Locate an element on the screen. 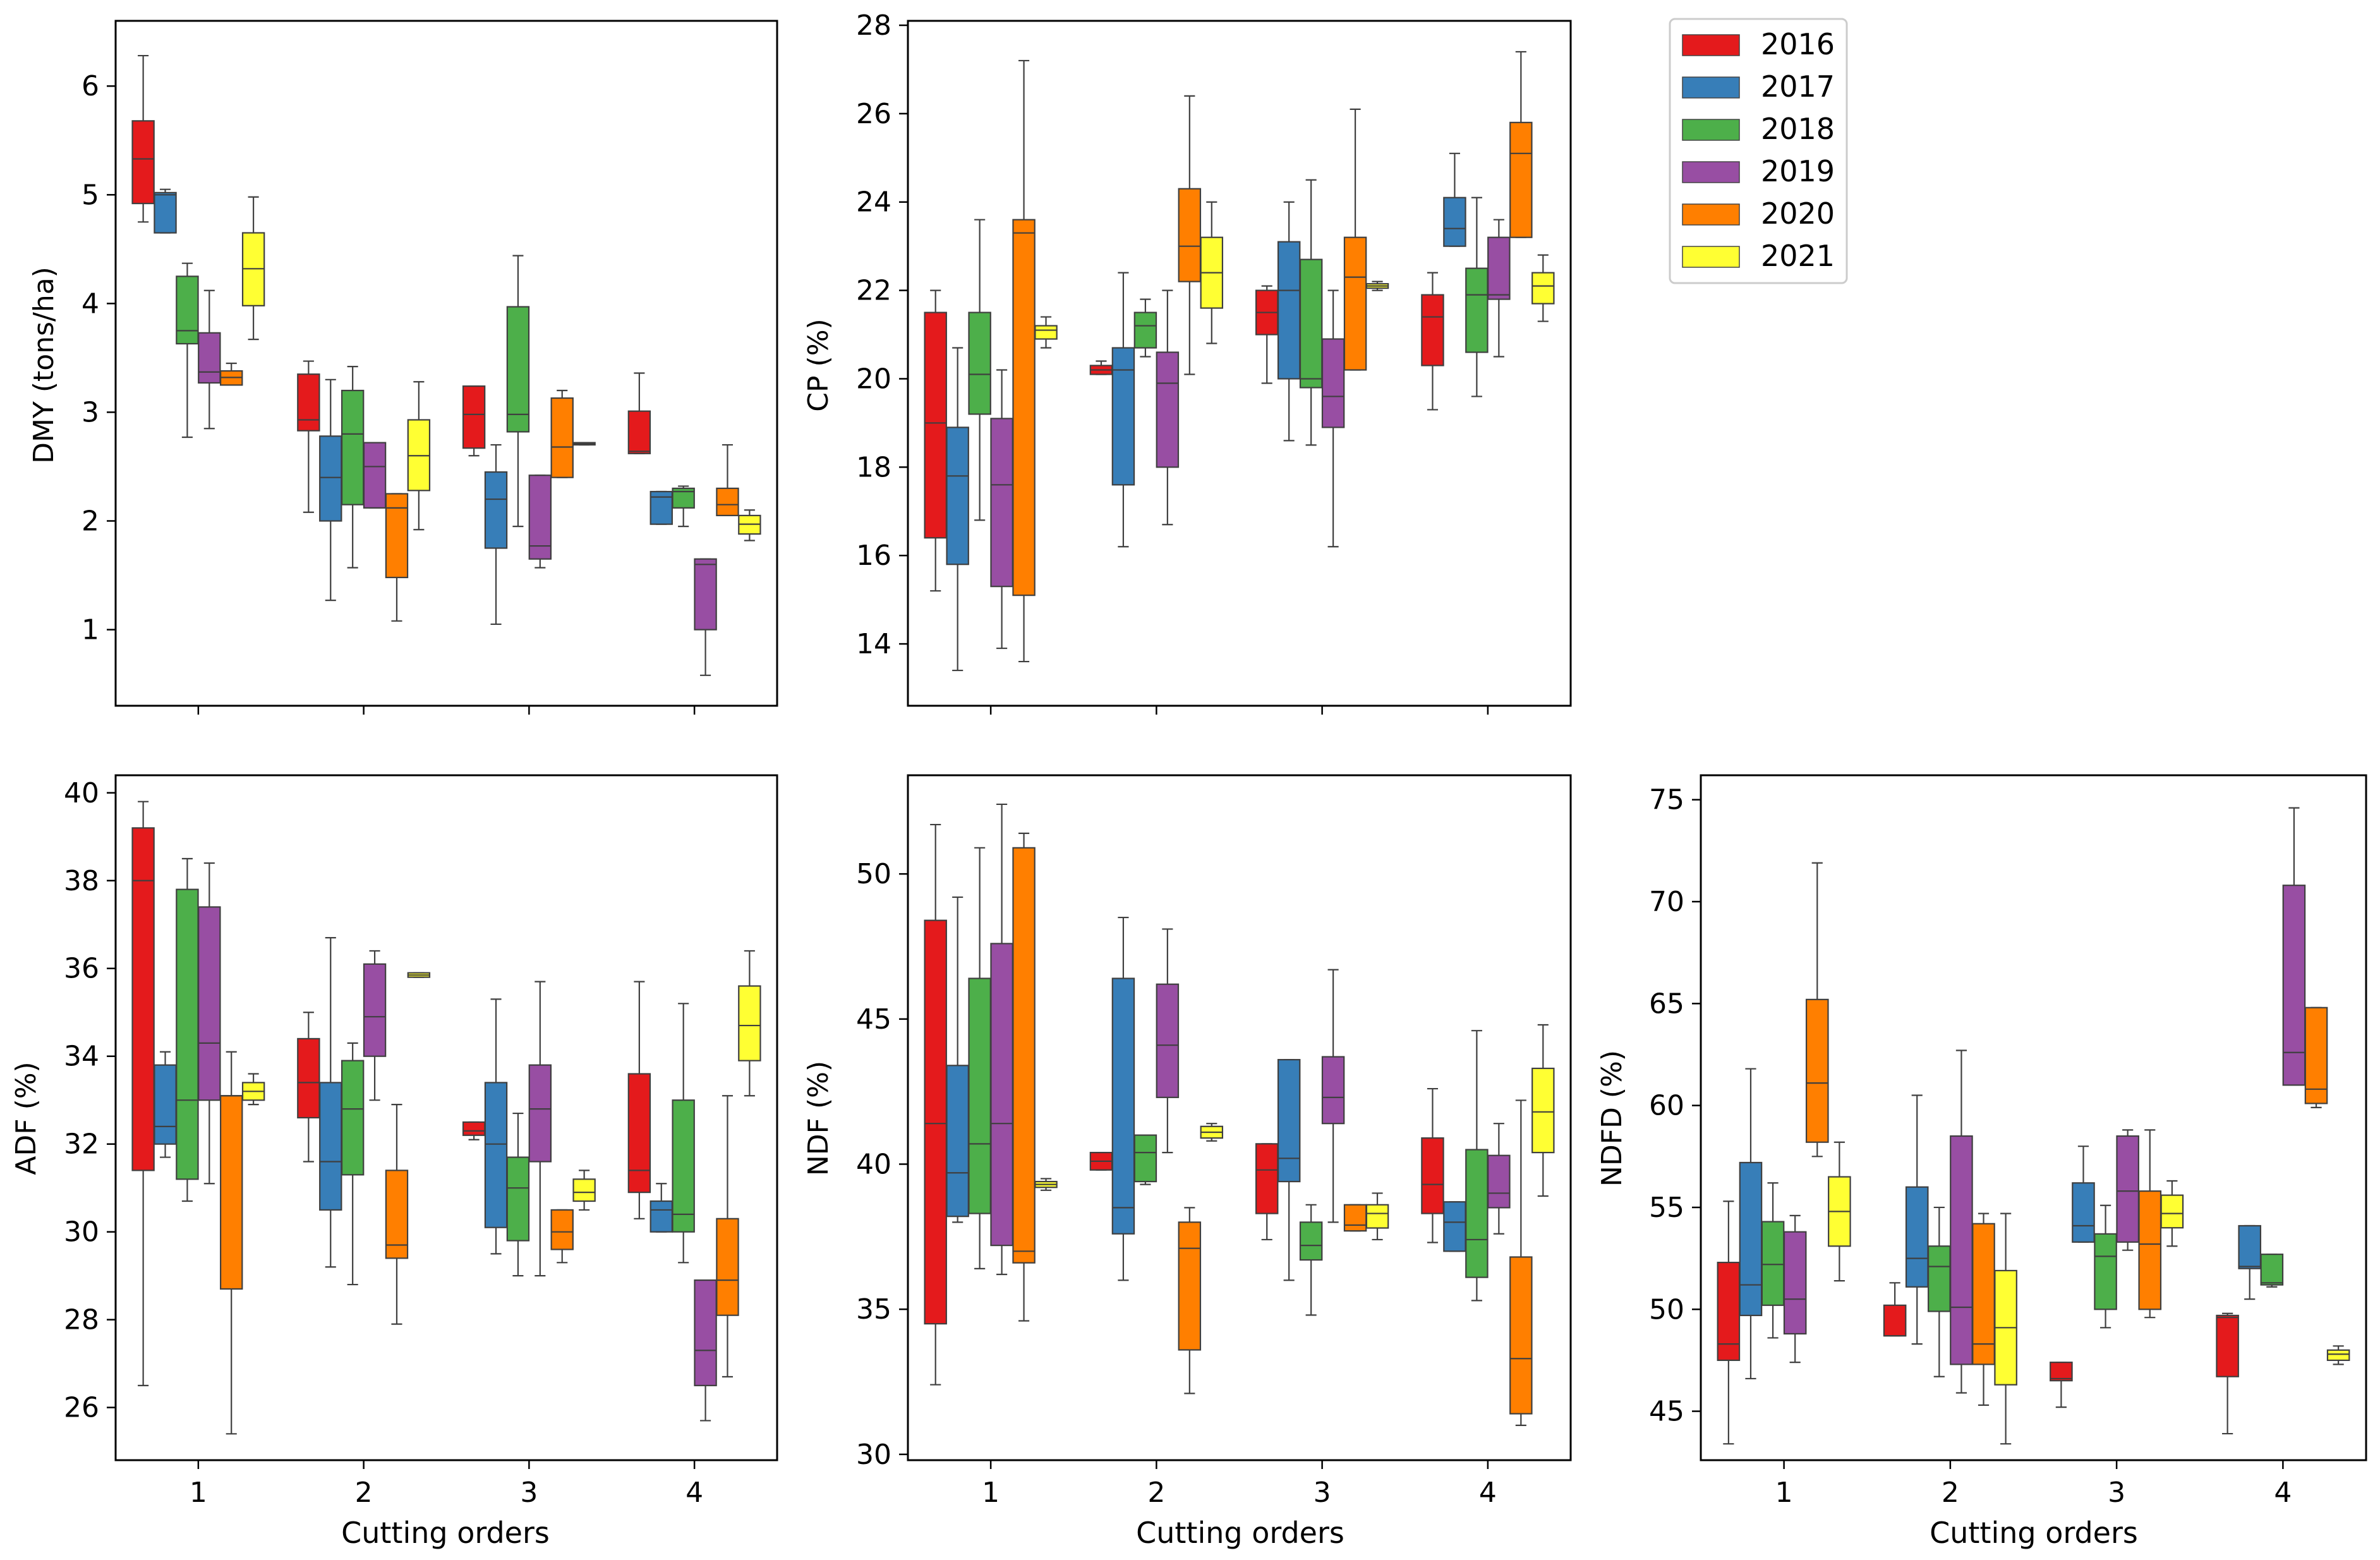 The height and width of the screenshot is (1560, 2380). ytick-label: 22 is located at coordinates (873, 291).